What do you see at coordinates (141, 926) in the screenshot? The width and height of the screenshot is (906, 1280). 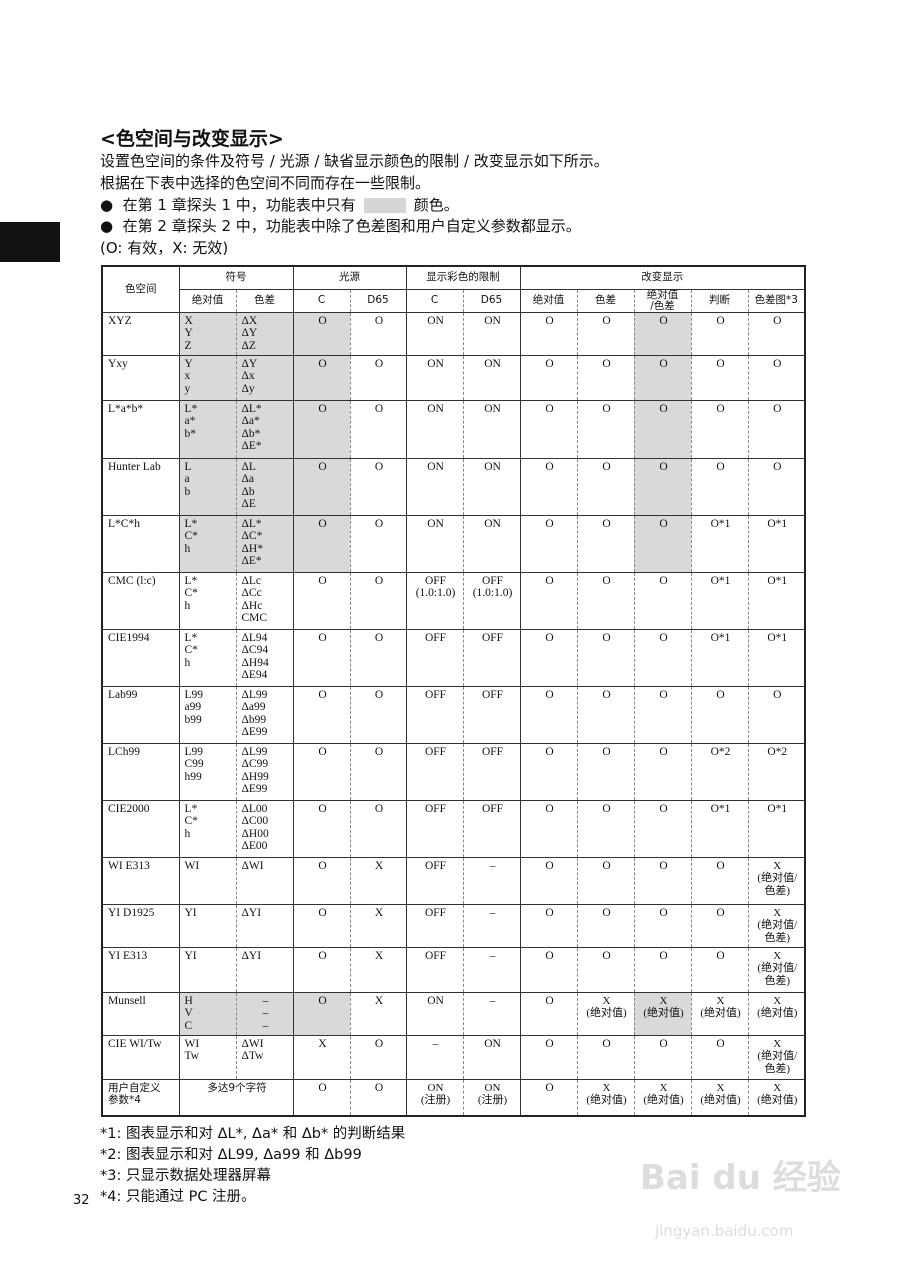 I see `color-space-name: YI D1925` at bounding box center [141, 926].